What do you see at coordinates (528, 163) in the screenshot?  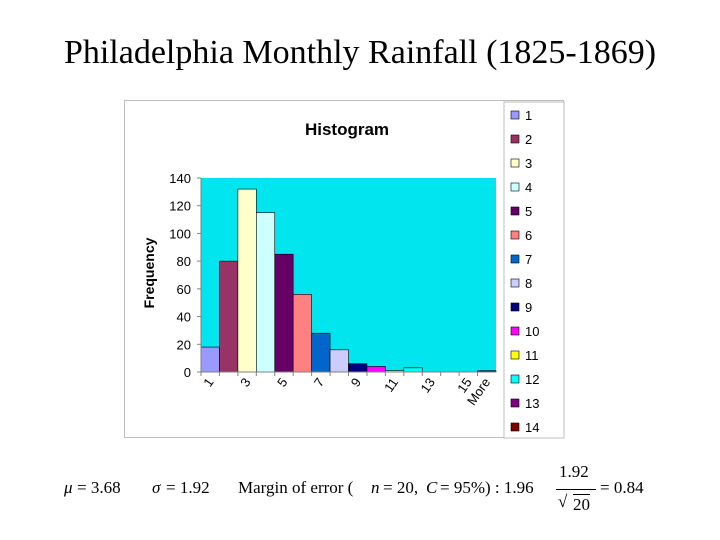 I see `legend-label: 3` at bounding box center [528, 163].